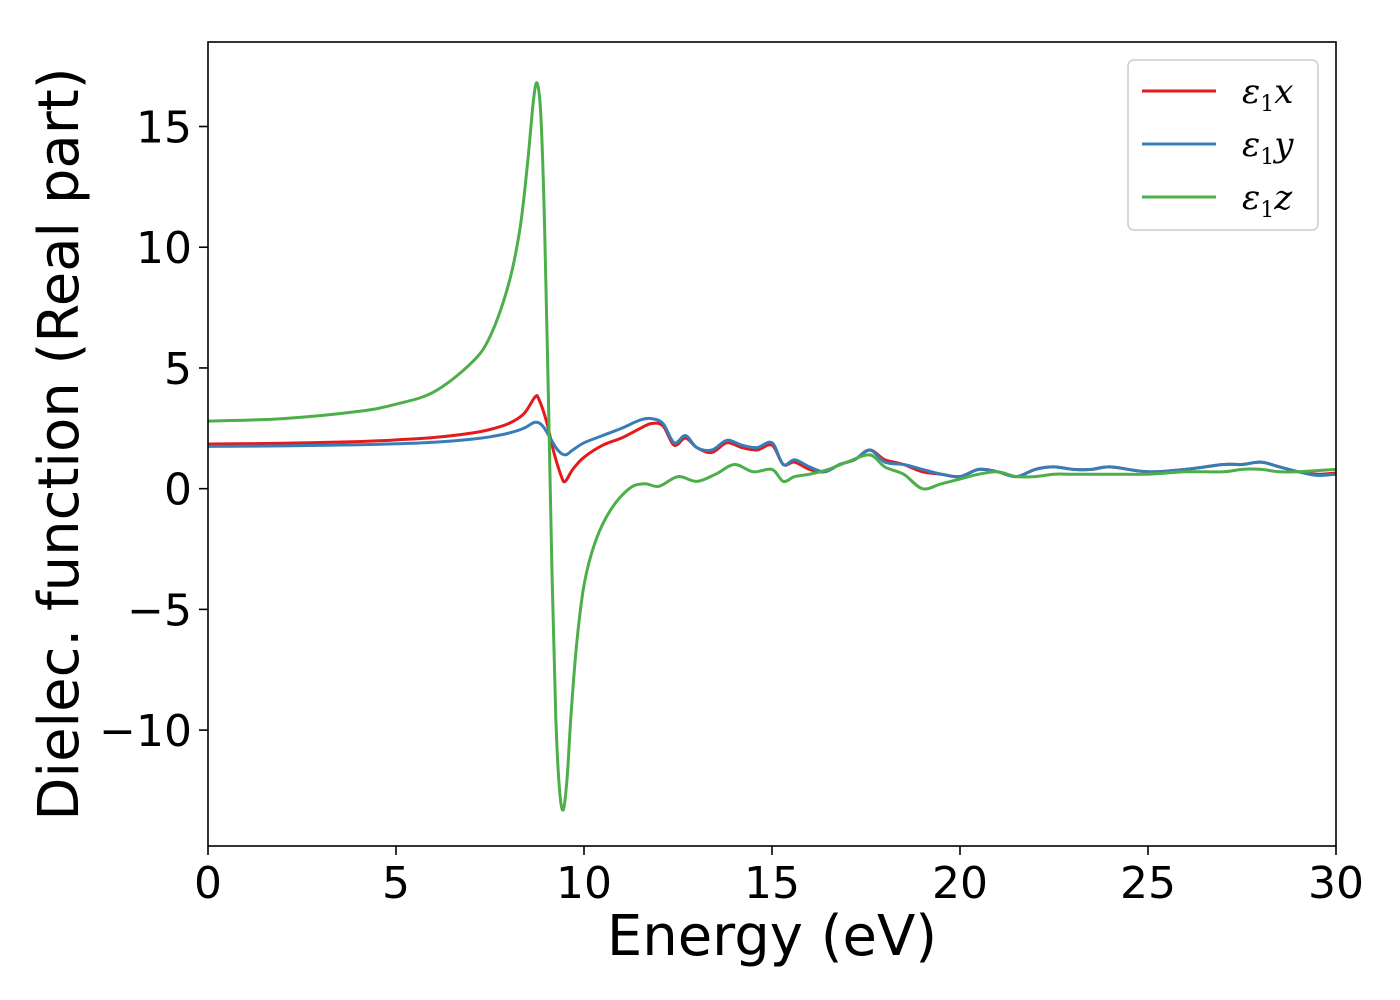 The image size is (1400, 1000). I want to click on y-tick-label: −10, so click(145, 731).